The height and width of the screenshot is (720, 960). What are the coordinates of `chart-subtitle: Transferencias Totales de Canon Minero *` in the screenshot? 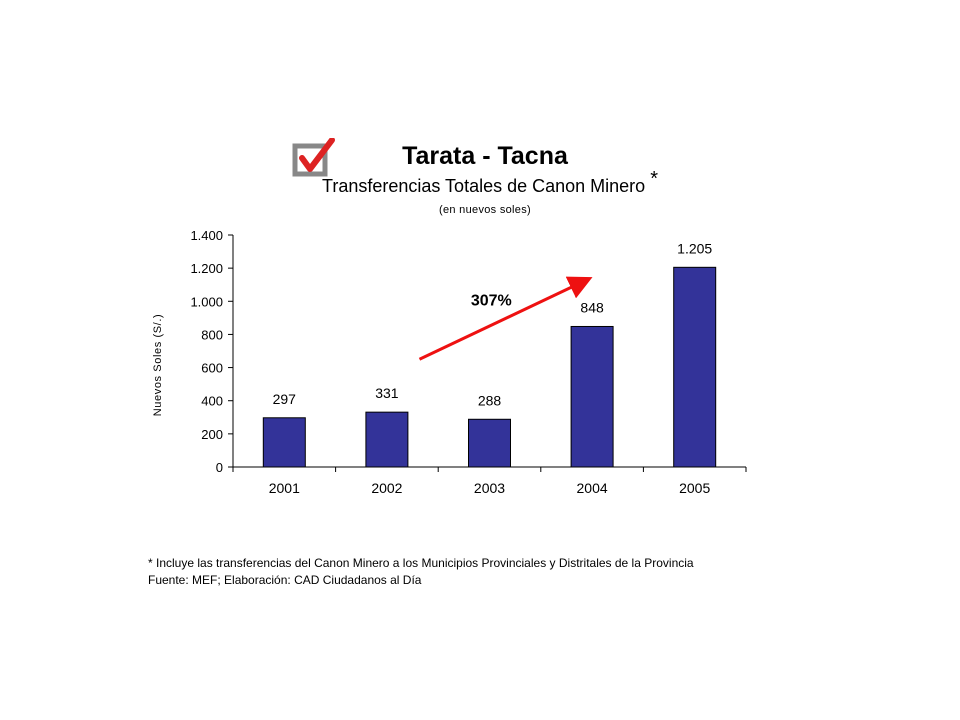 It's located at (490, 183).